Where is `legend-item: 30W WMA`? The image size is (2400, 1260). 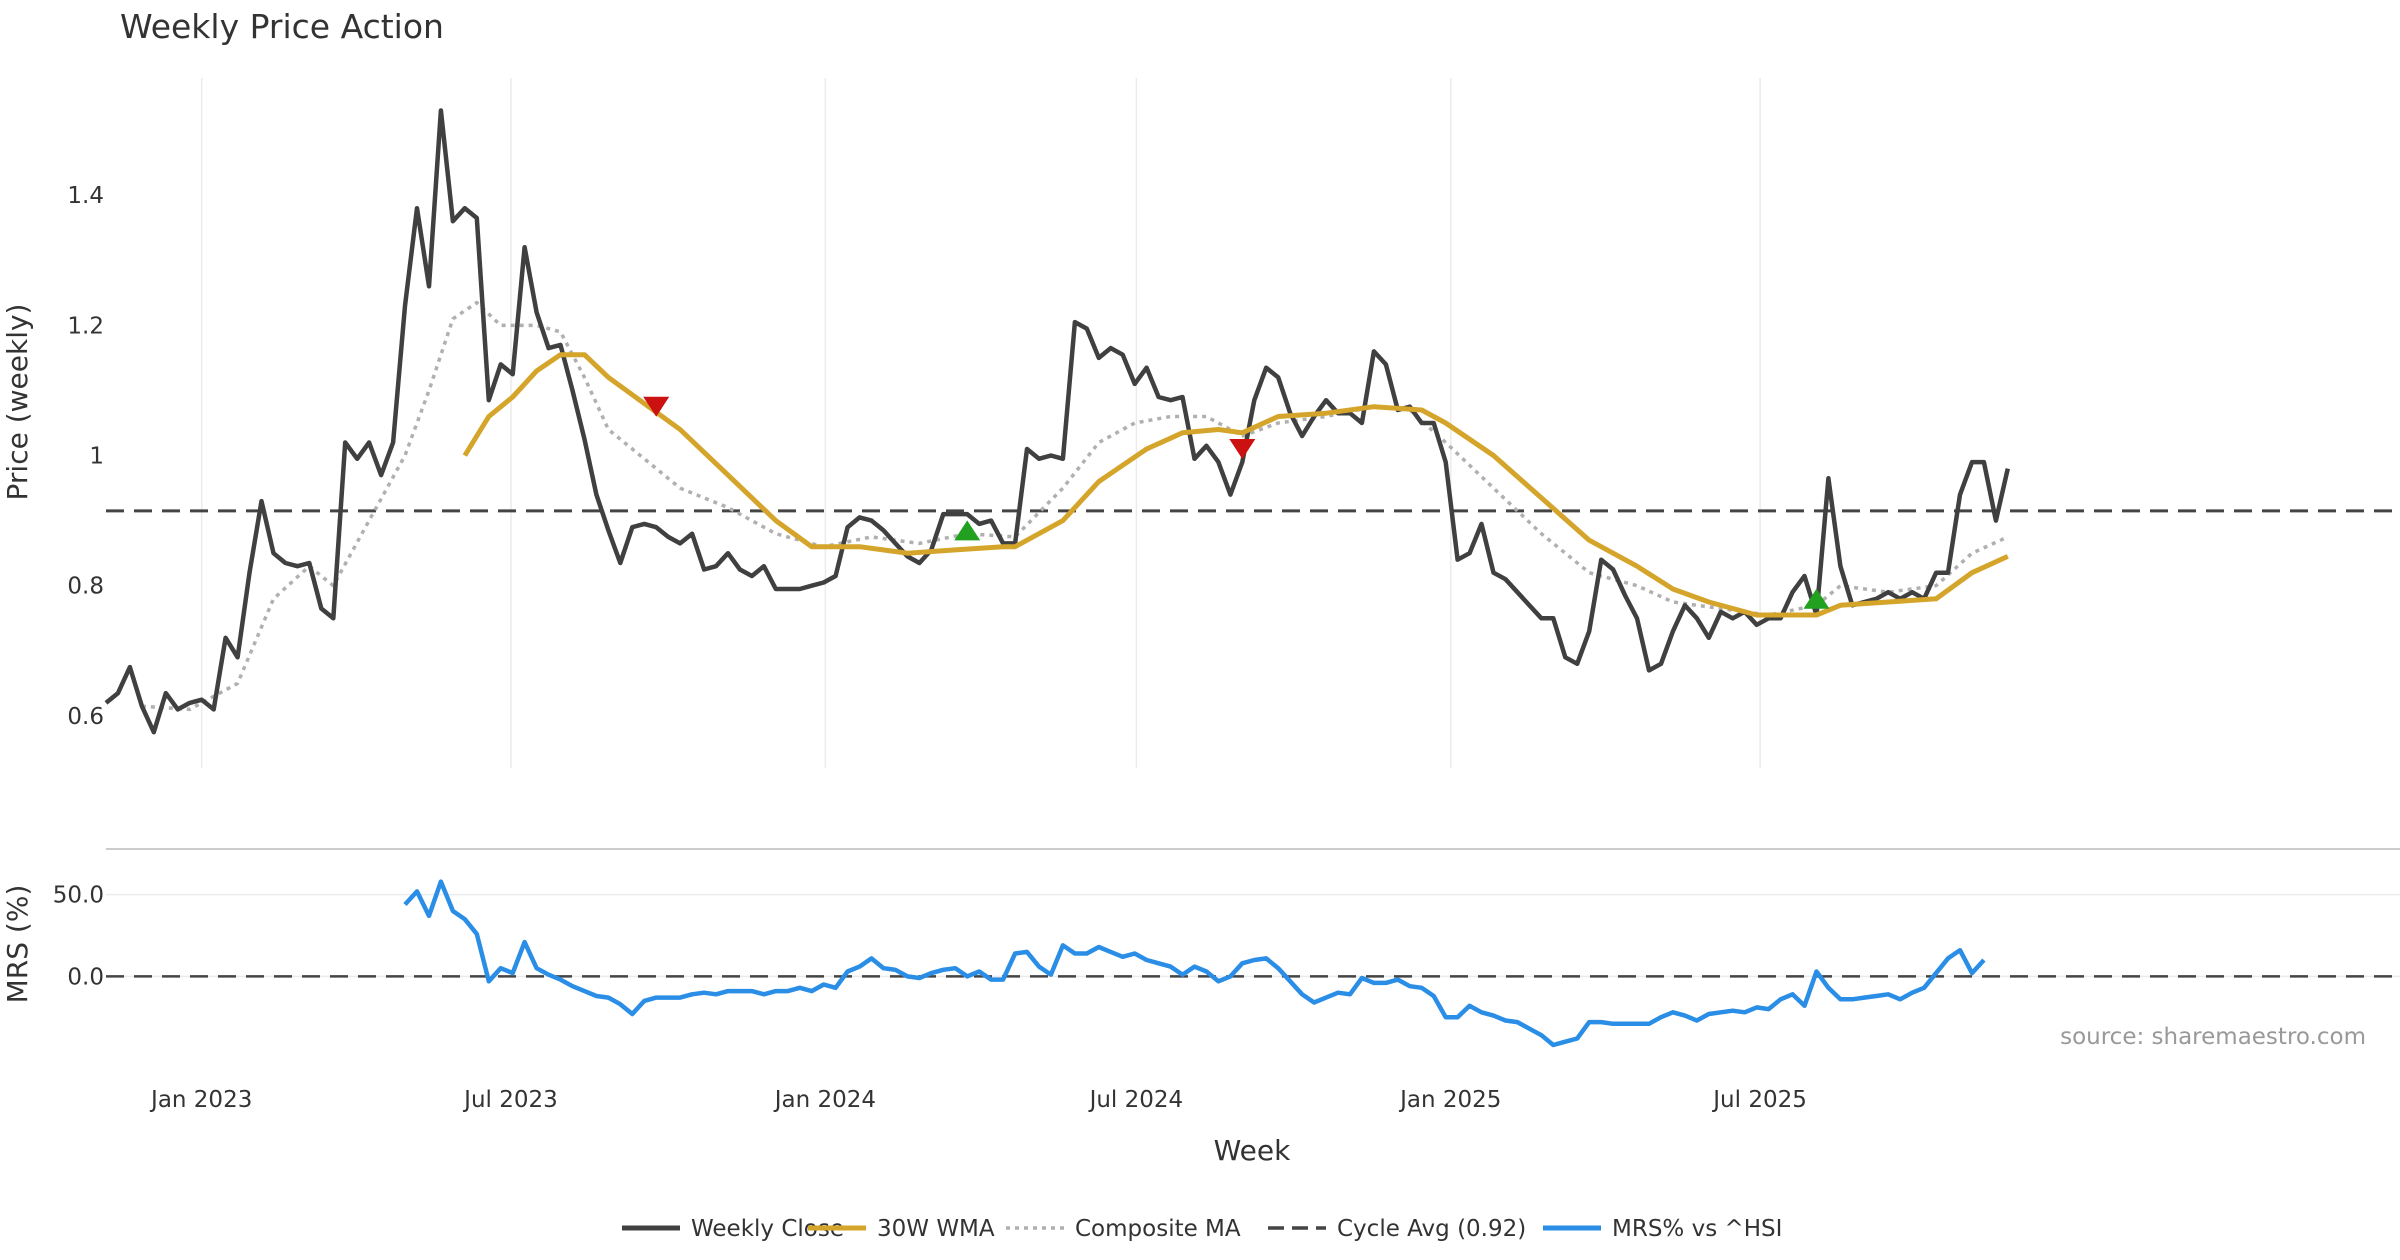
legend-item: 30W WMA is located at coordinates (901, 1229).